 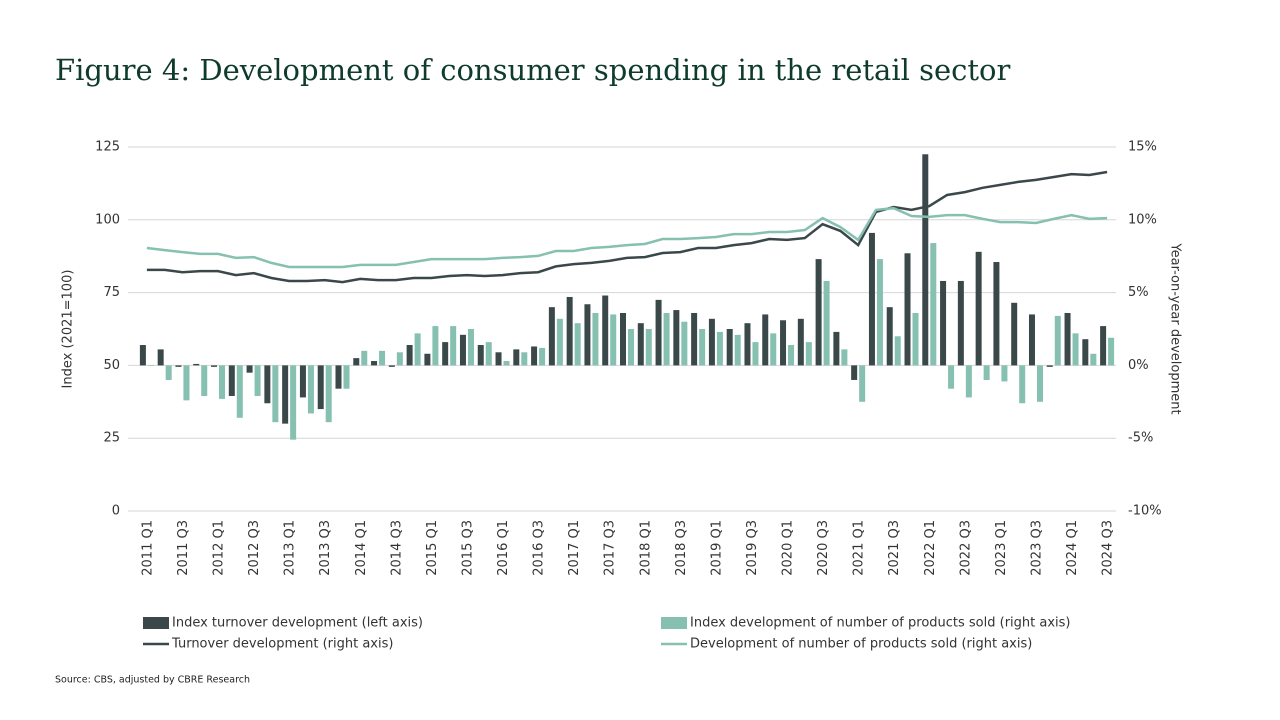 What do you see at coordinates (325, 548) in the screenshot?
I see `x-tick-label: 2013 Q3` at bounding box center [325, 548].